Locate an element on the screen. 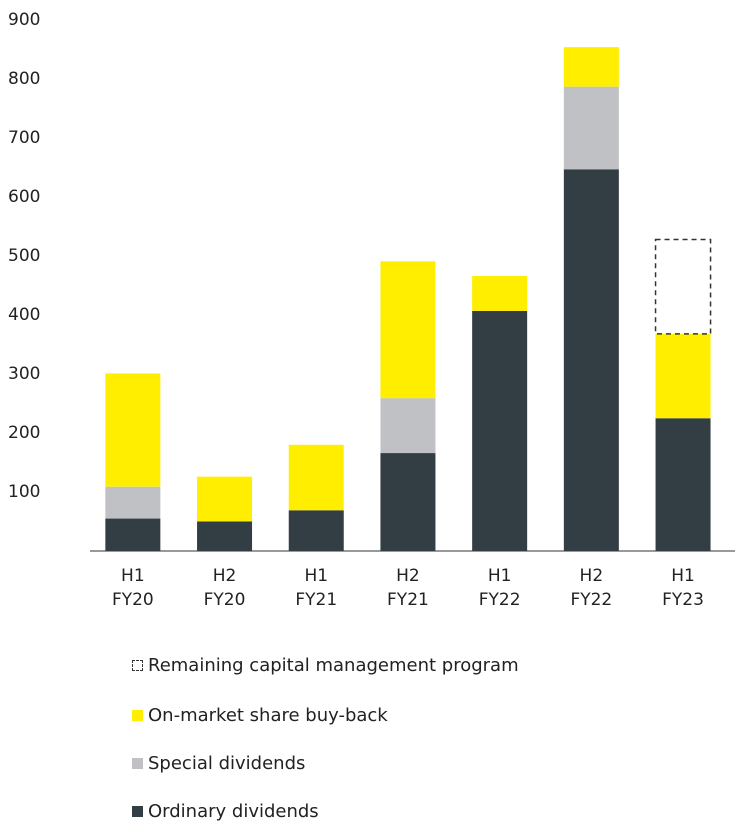  x-tick-label: H1 FY21 is located at coordinates (316, 588).